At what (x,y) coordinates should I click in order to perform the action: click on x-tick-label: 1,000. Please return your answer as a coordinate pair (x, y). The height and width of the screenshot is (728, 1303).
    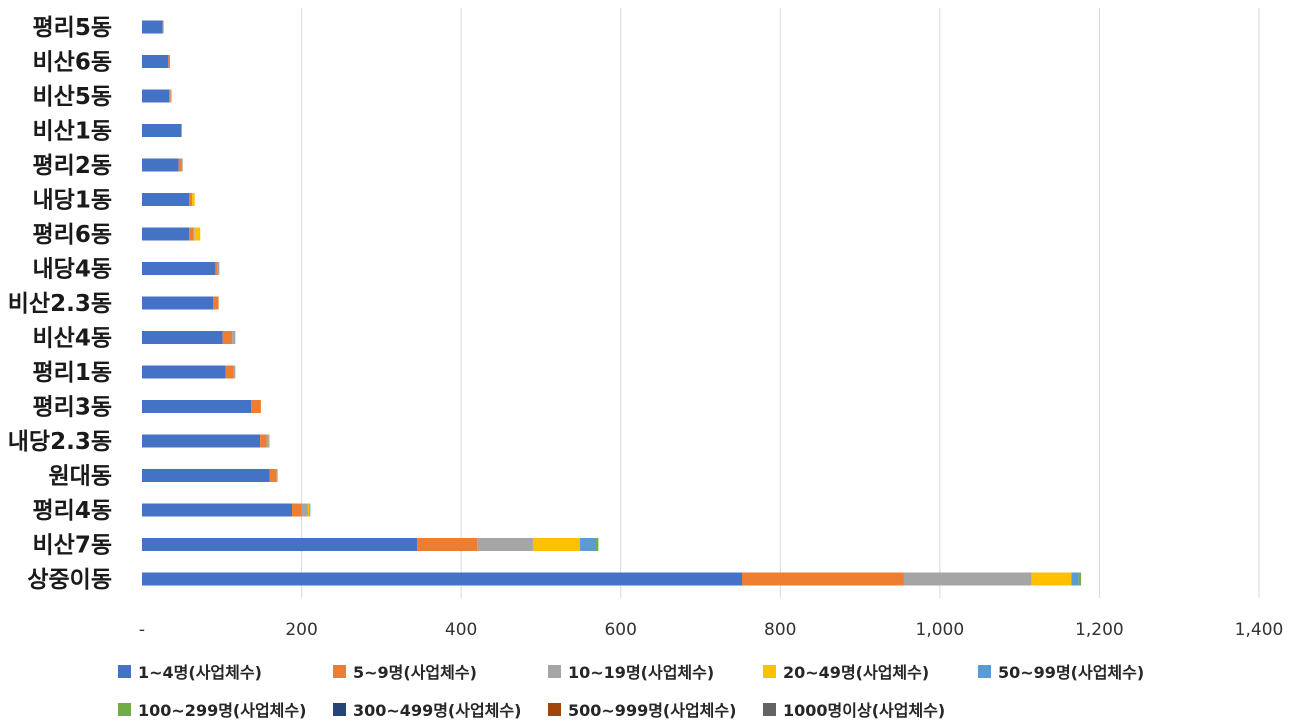
    Looking at the image, I should click on (940, 630).